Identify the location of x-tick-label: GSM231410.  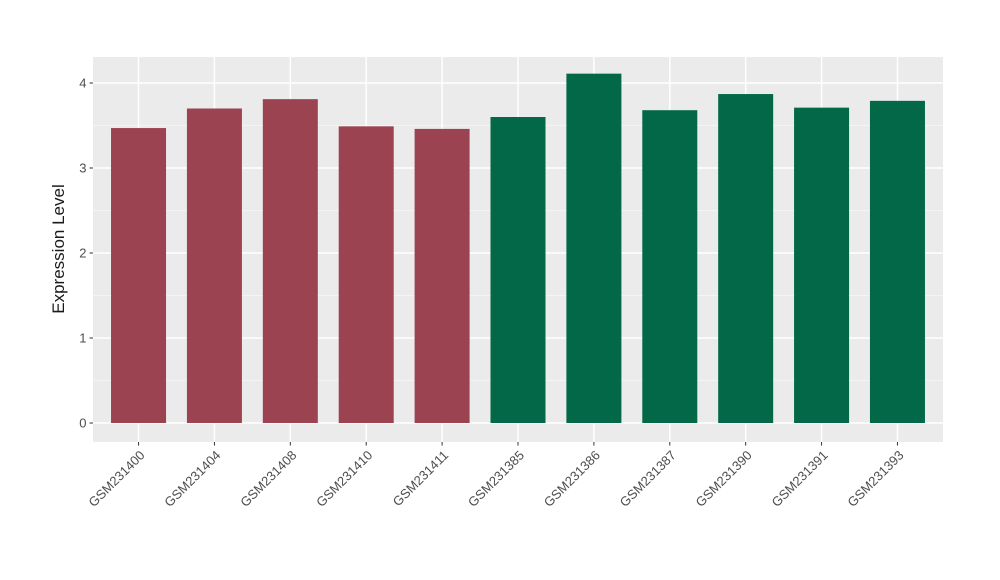
(344, 479).